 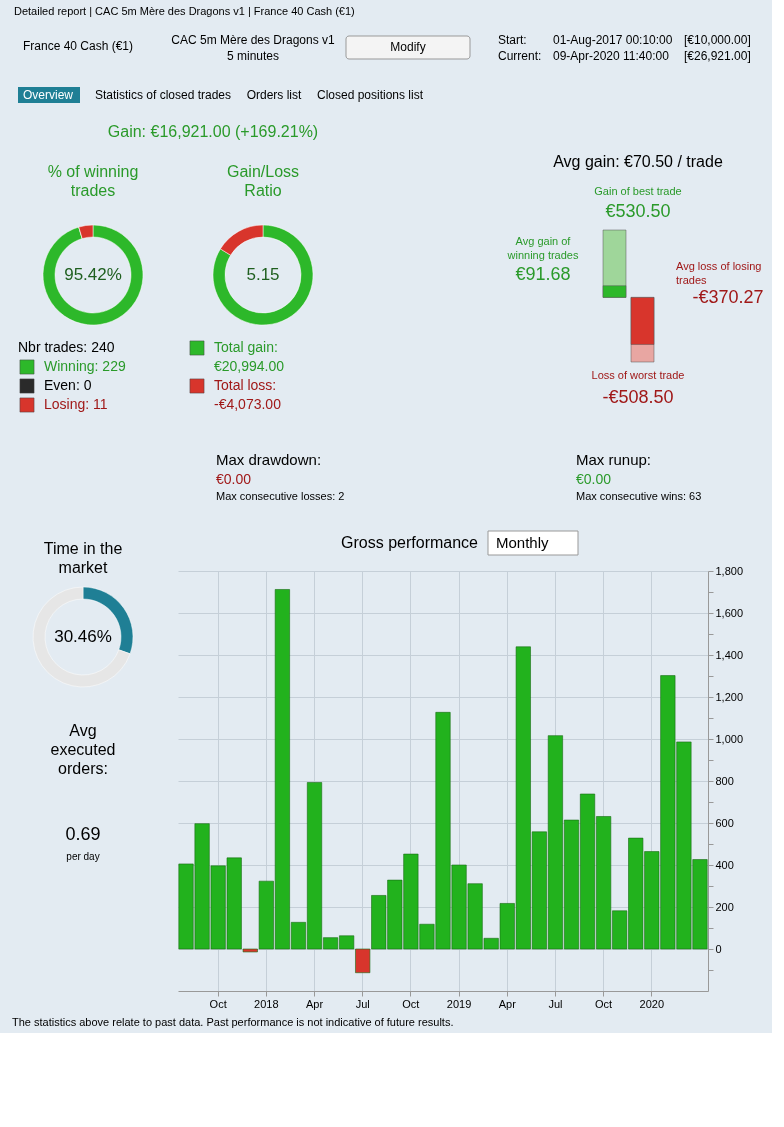 I want to click on y-tick-label: 600, so click(x=724, y=822).